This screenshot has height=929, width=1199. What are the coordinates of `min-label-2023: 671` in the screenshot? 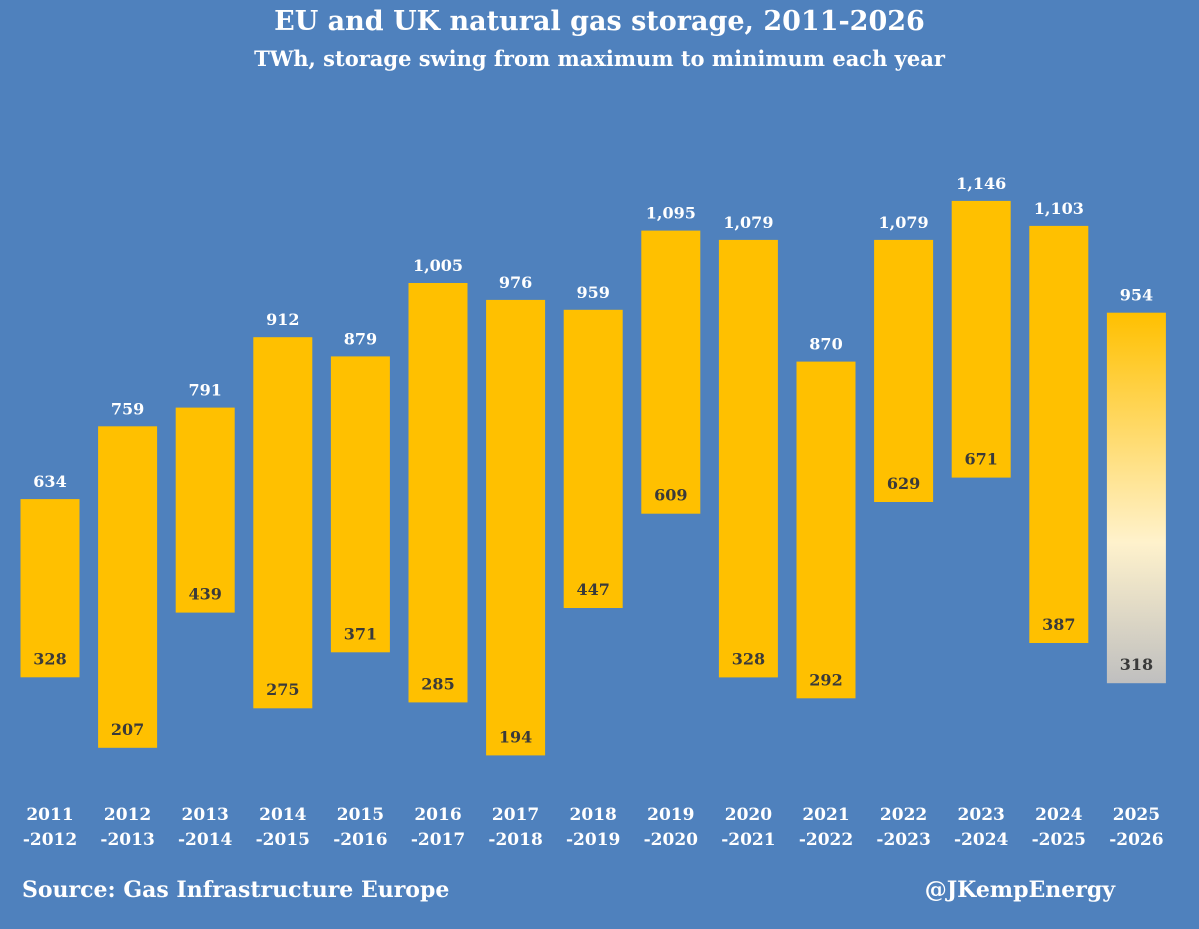 It's located at (980, 459).